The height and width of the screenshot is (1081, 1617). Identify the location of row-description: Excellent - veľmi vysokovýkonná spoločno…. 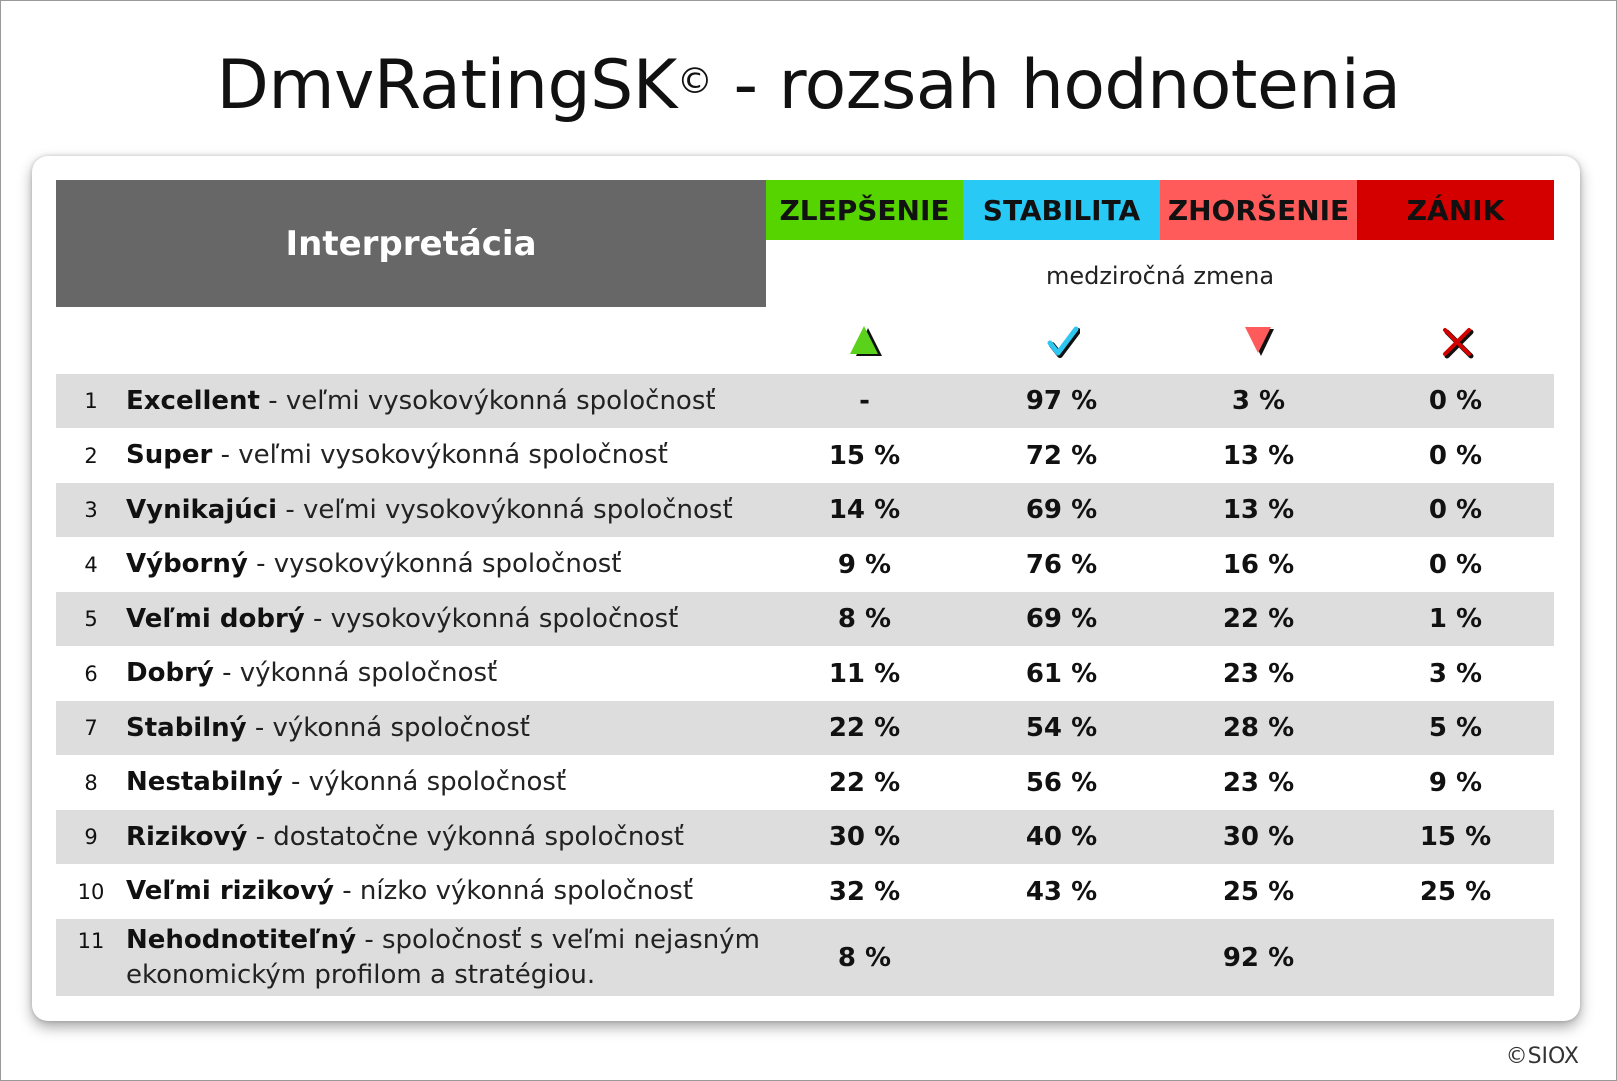
(446, 401).